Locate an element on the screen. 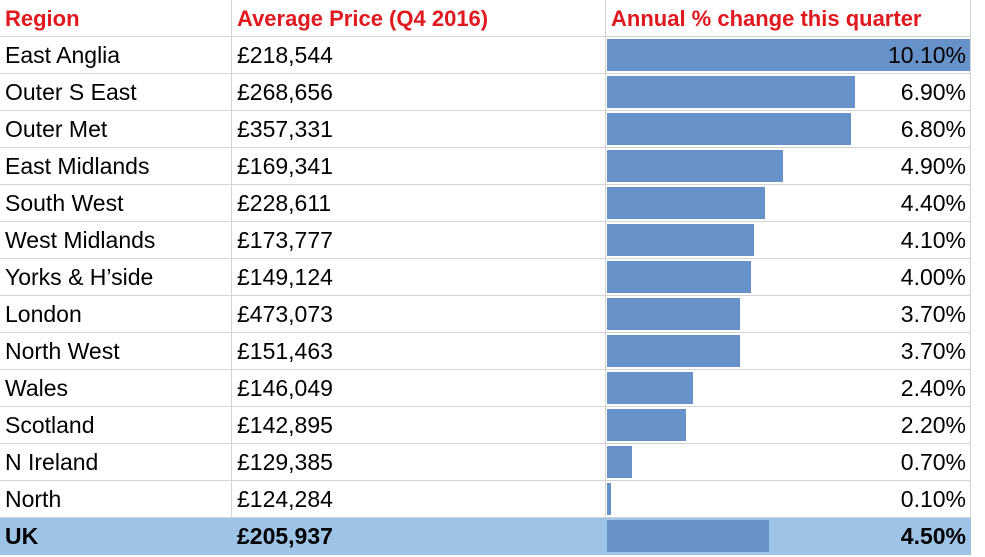 The width and height of the screenshot is (985, 557). region-label-cell: Outer S East is located at coordinates (116, 92).